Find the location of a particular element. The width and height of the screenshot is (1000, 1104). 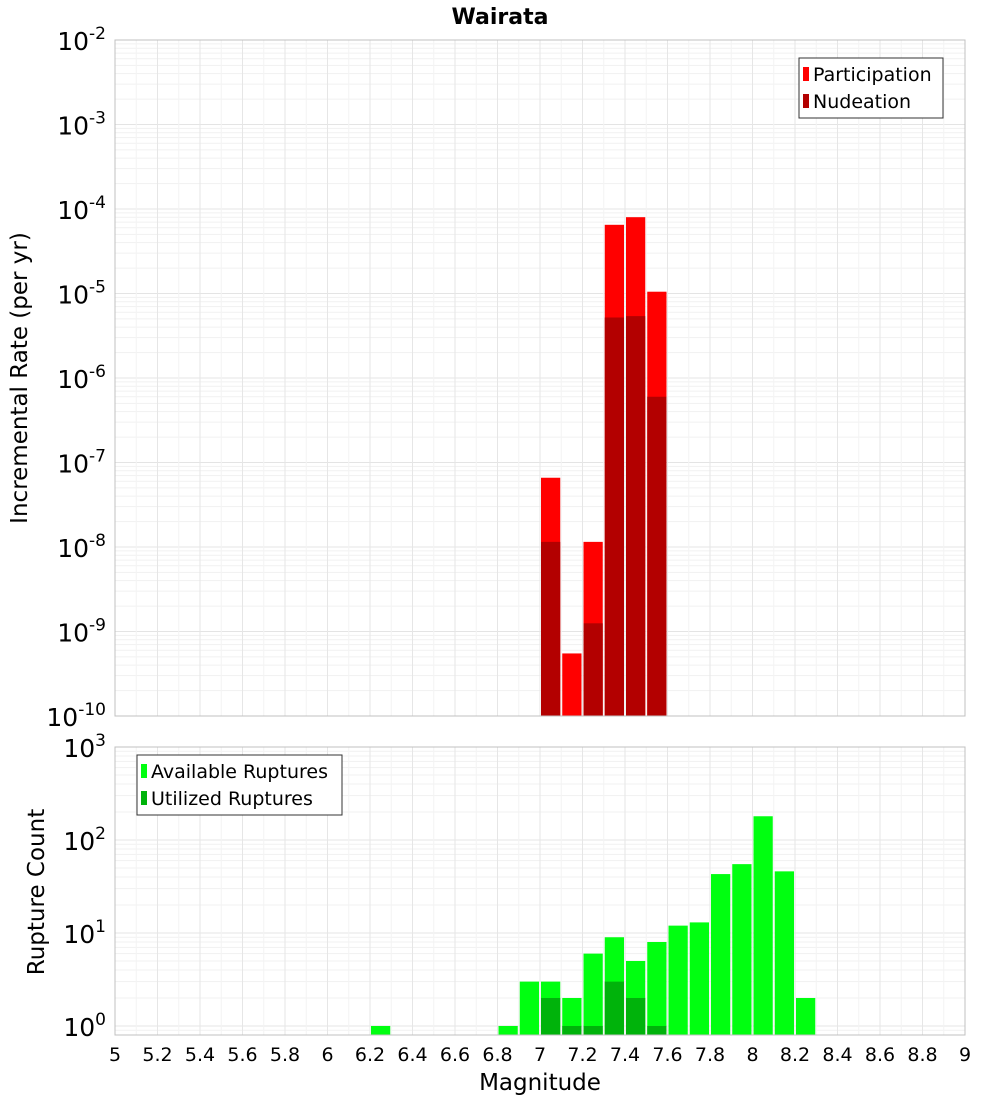

x-tick-label: 5 is located at coordinates (115, 1055).